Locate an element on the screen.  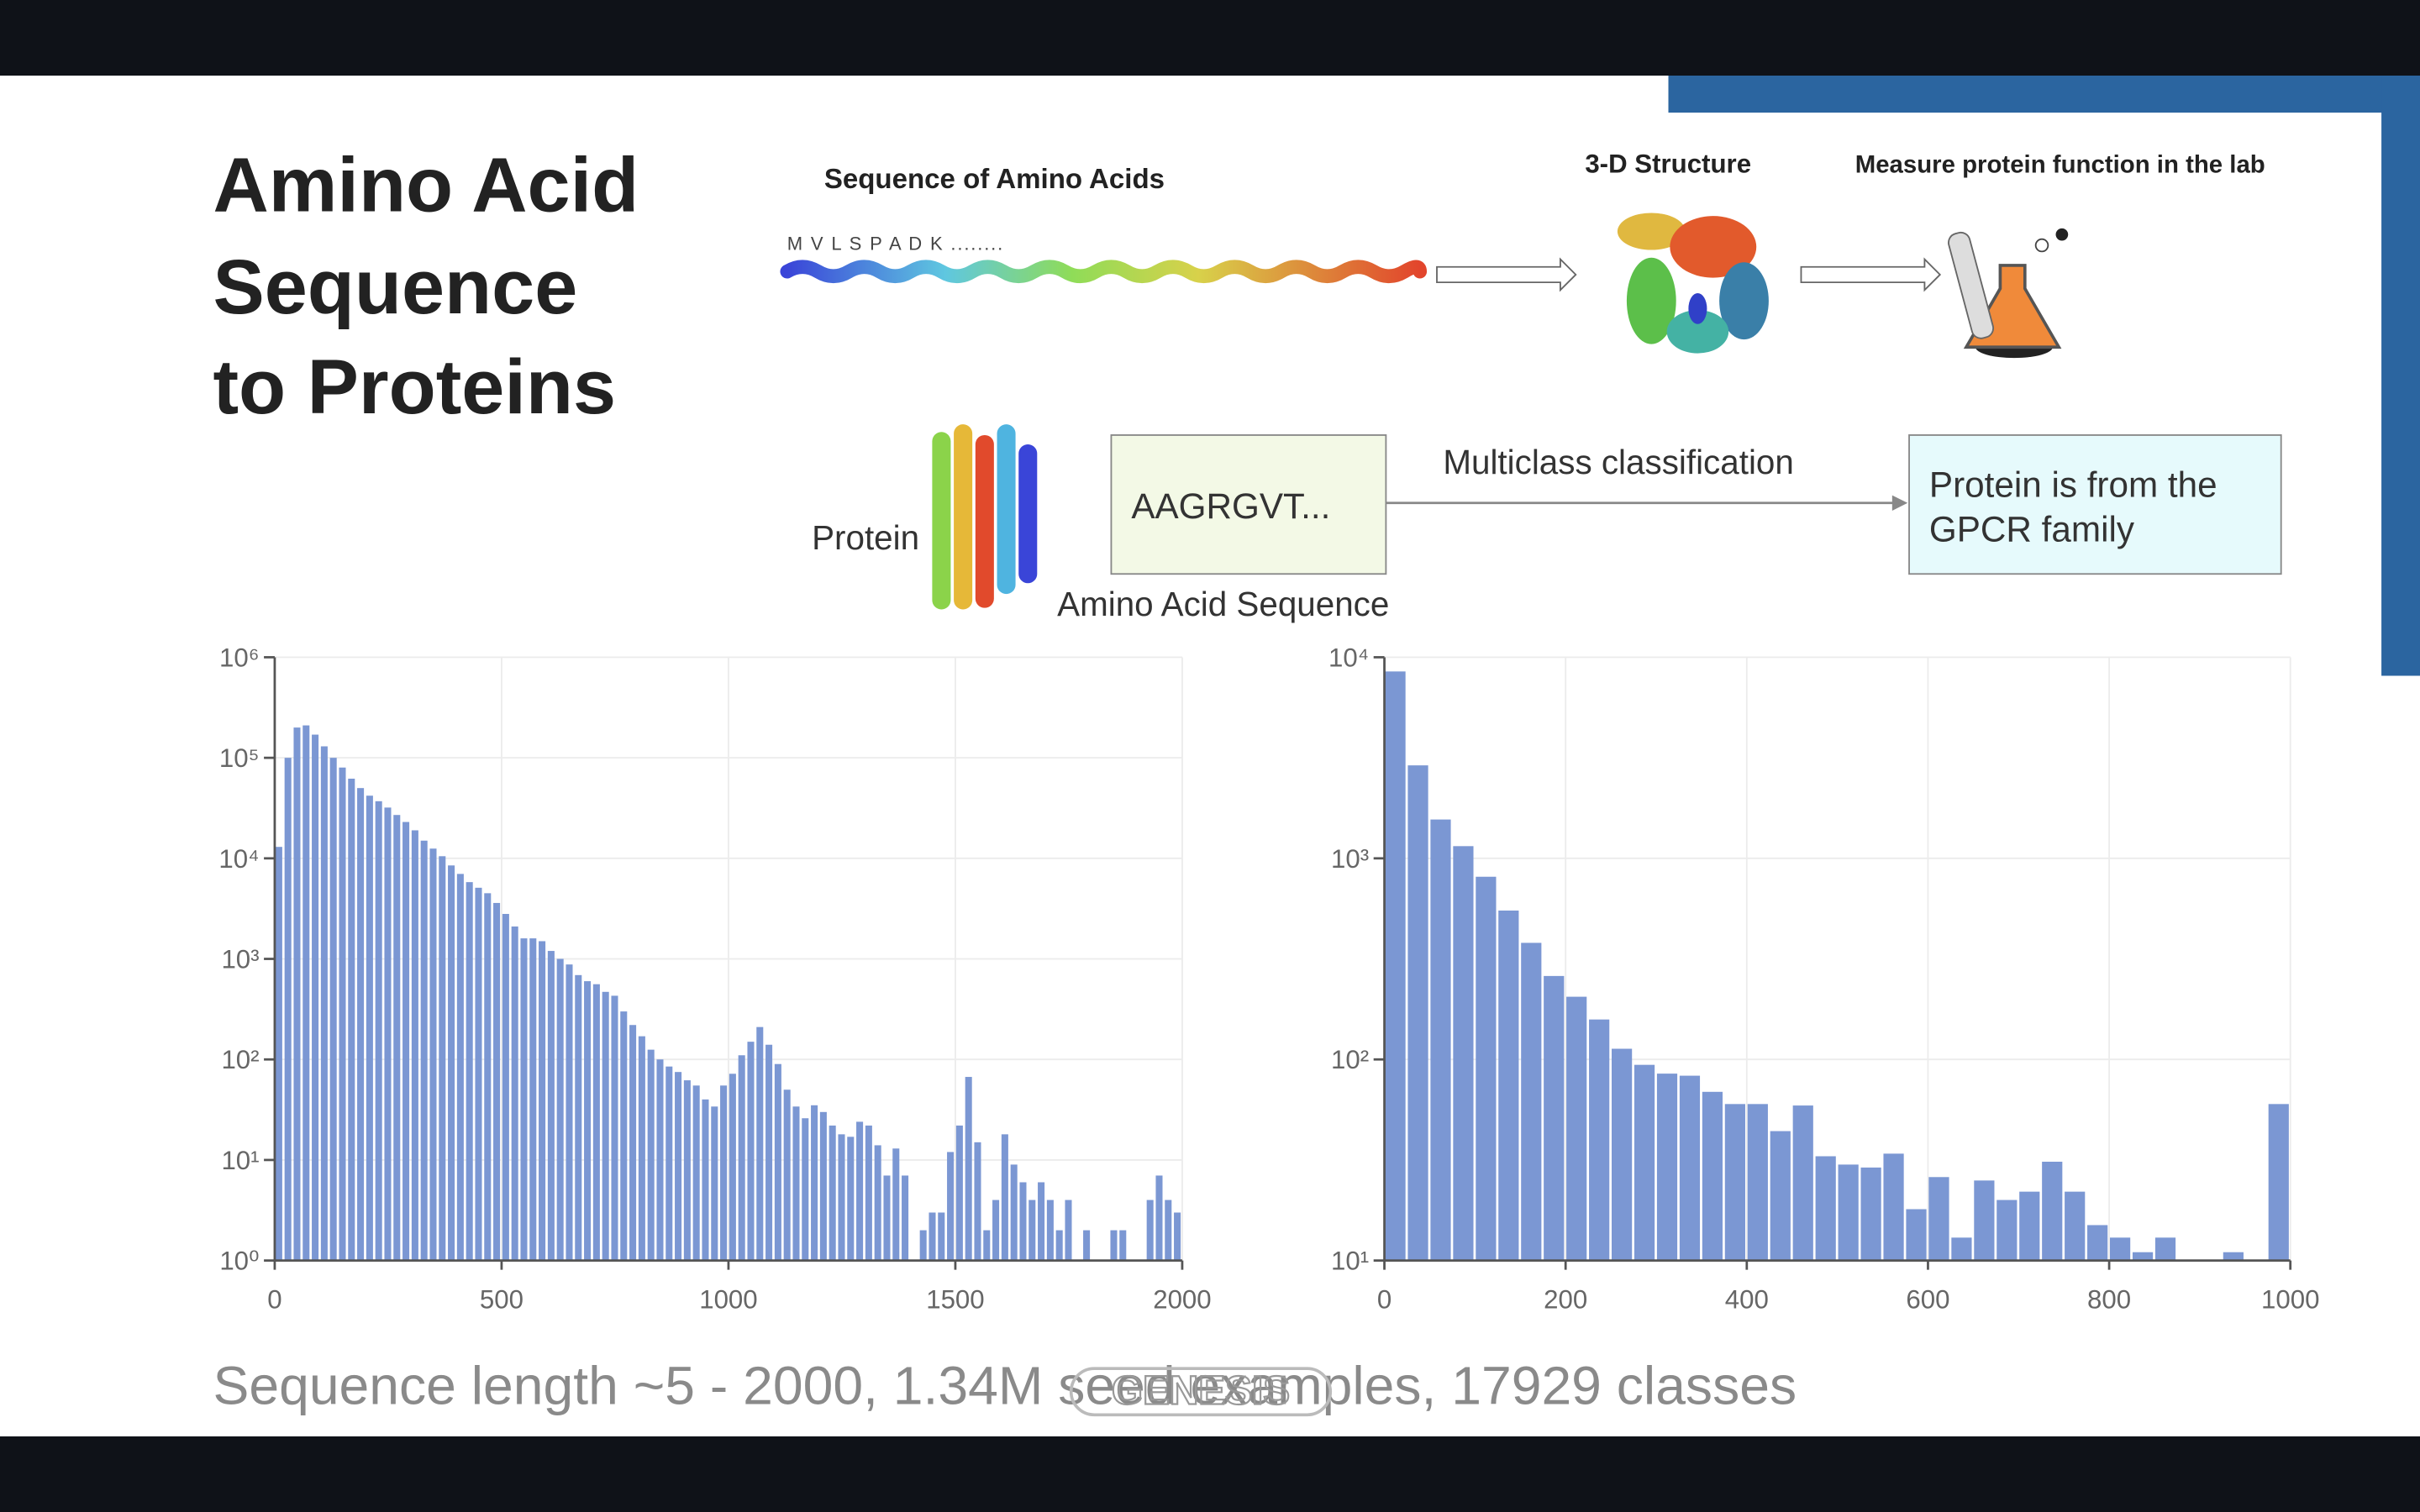
output-box is located at coordinates (2095, 504).